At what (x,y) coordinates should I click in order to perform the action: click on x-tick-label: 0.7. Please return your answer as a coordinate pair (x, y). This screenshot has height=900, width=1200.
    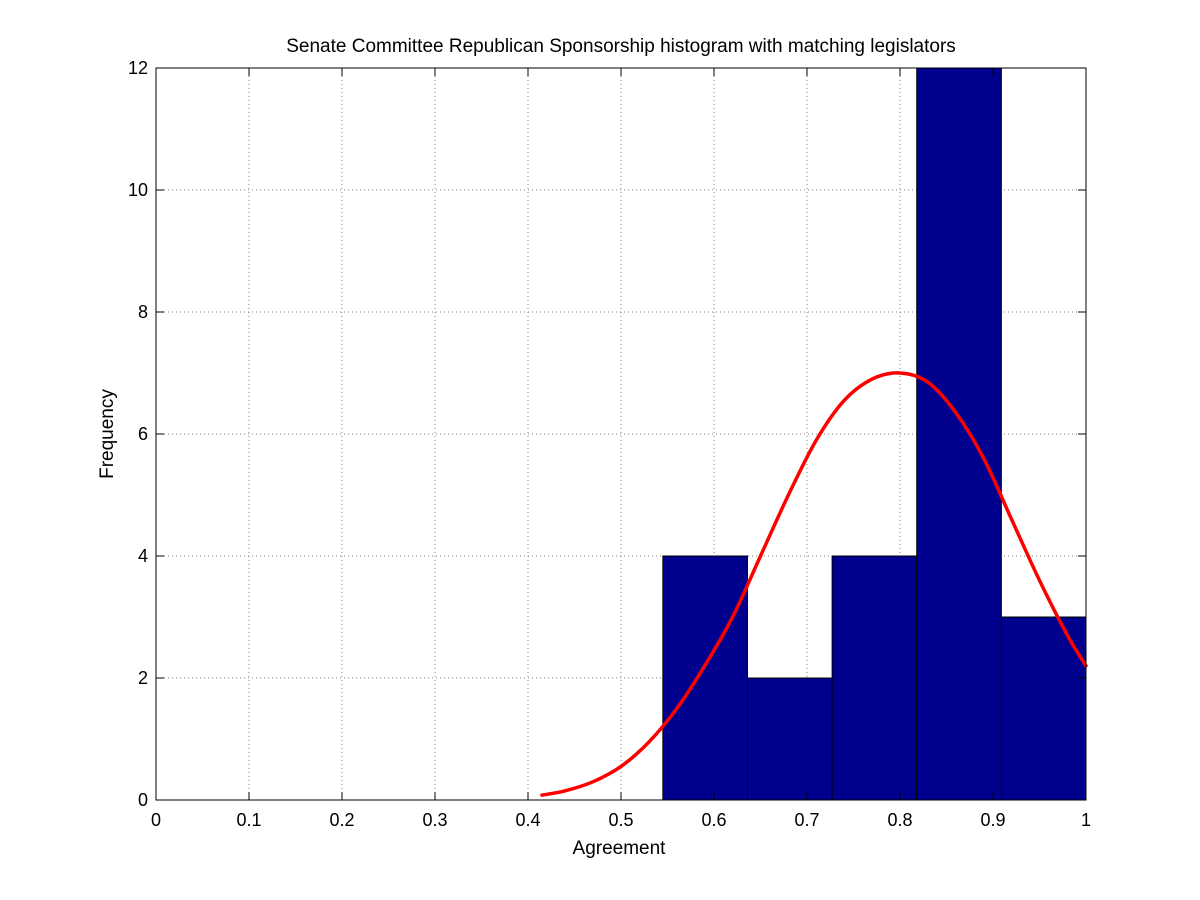
    Looking at the image, I should click on (806, 820).